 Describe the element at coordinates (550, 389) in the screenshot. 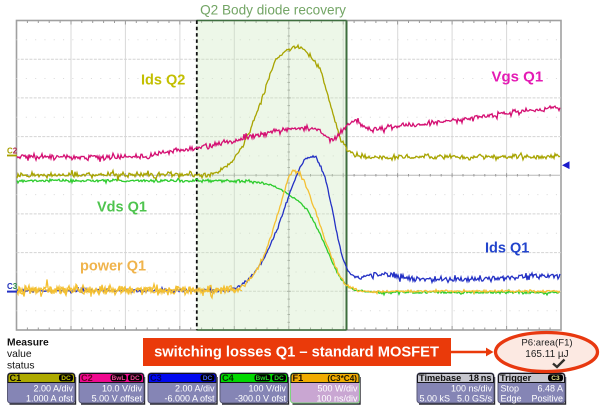

I see `svg-text: 6.48 A` at that location.